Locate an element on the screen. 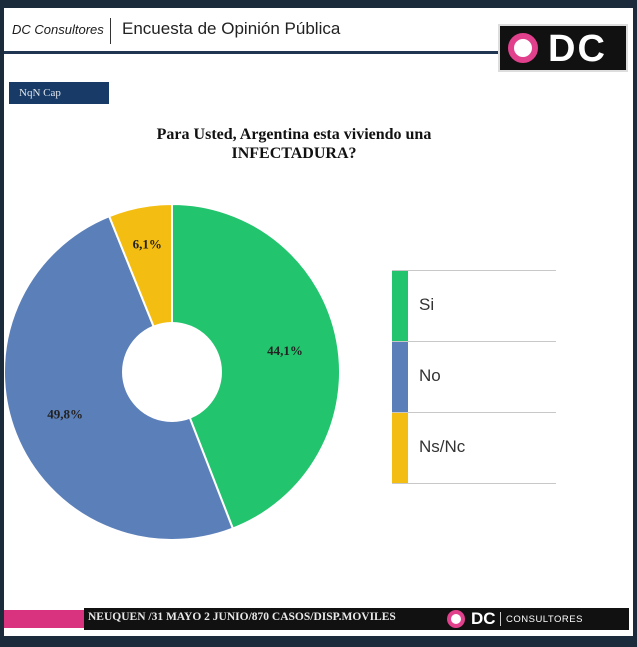 The height and width of the screenshot is (647, 637). legend-item-no: No is located at coordinates (474, 376).